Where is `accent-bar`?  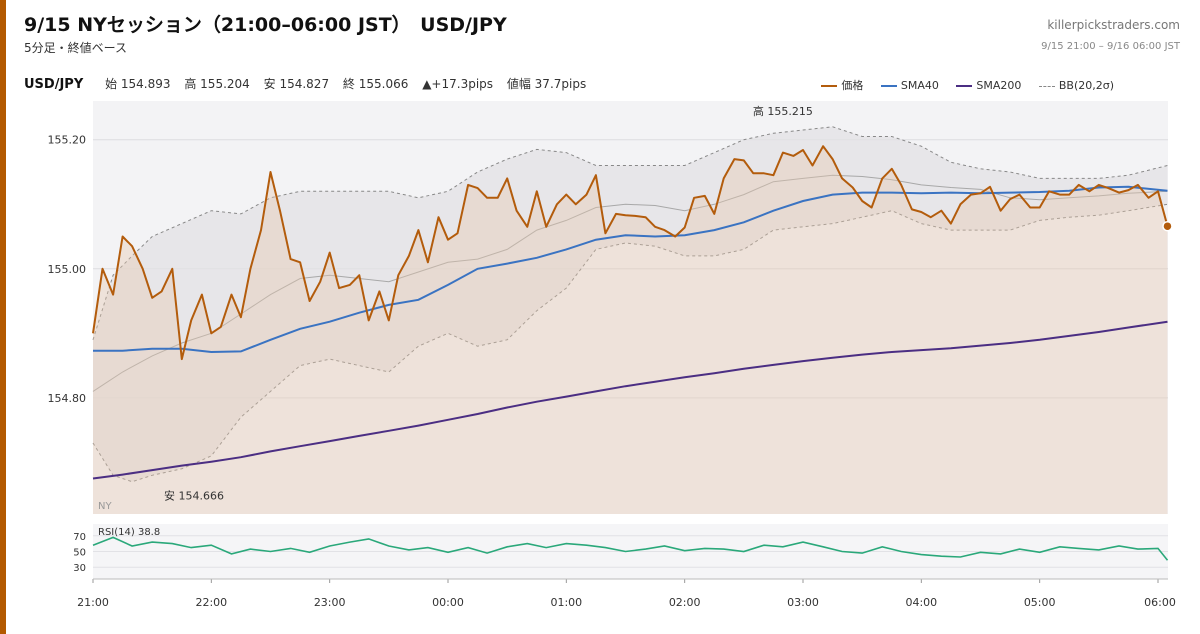
accent-bar is located at coordinates (3, 317).